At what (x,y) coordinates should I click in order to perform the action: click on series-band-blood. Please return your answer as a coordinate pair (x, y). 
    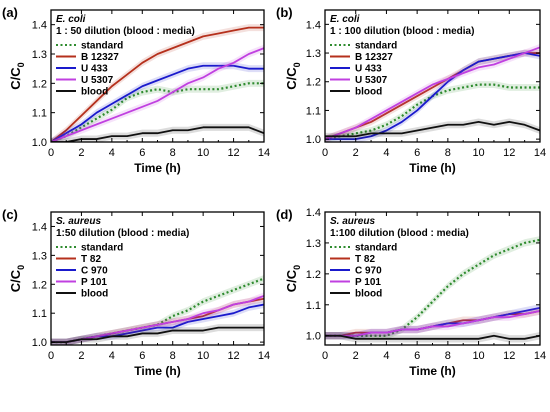
    Looking at the image, I should click on (432, 337).